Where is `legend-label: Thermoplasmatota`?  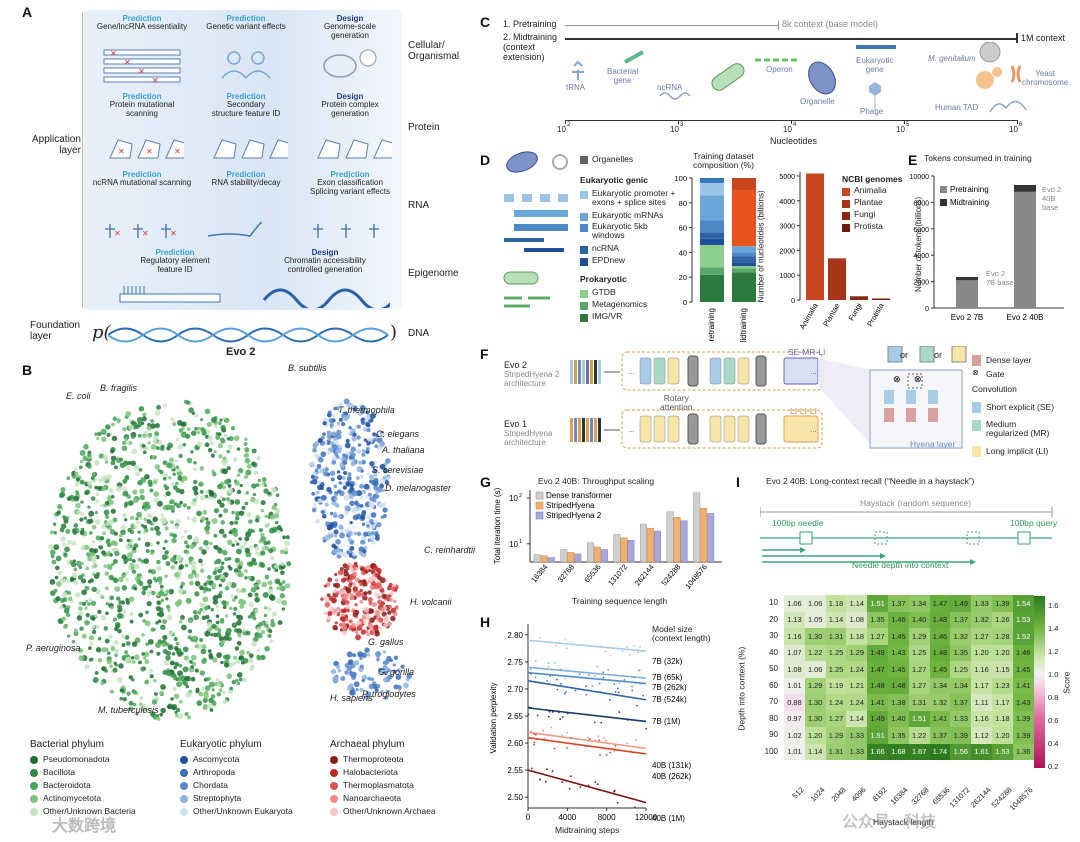
legend-label: Thermoplasmatota is located at coordinates (378, 785).